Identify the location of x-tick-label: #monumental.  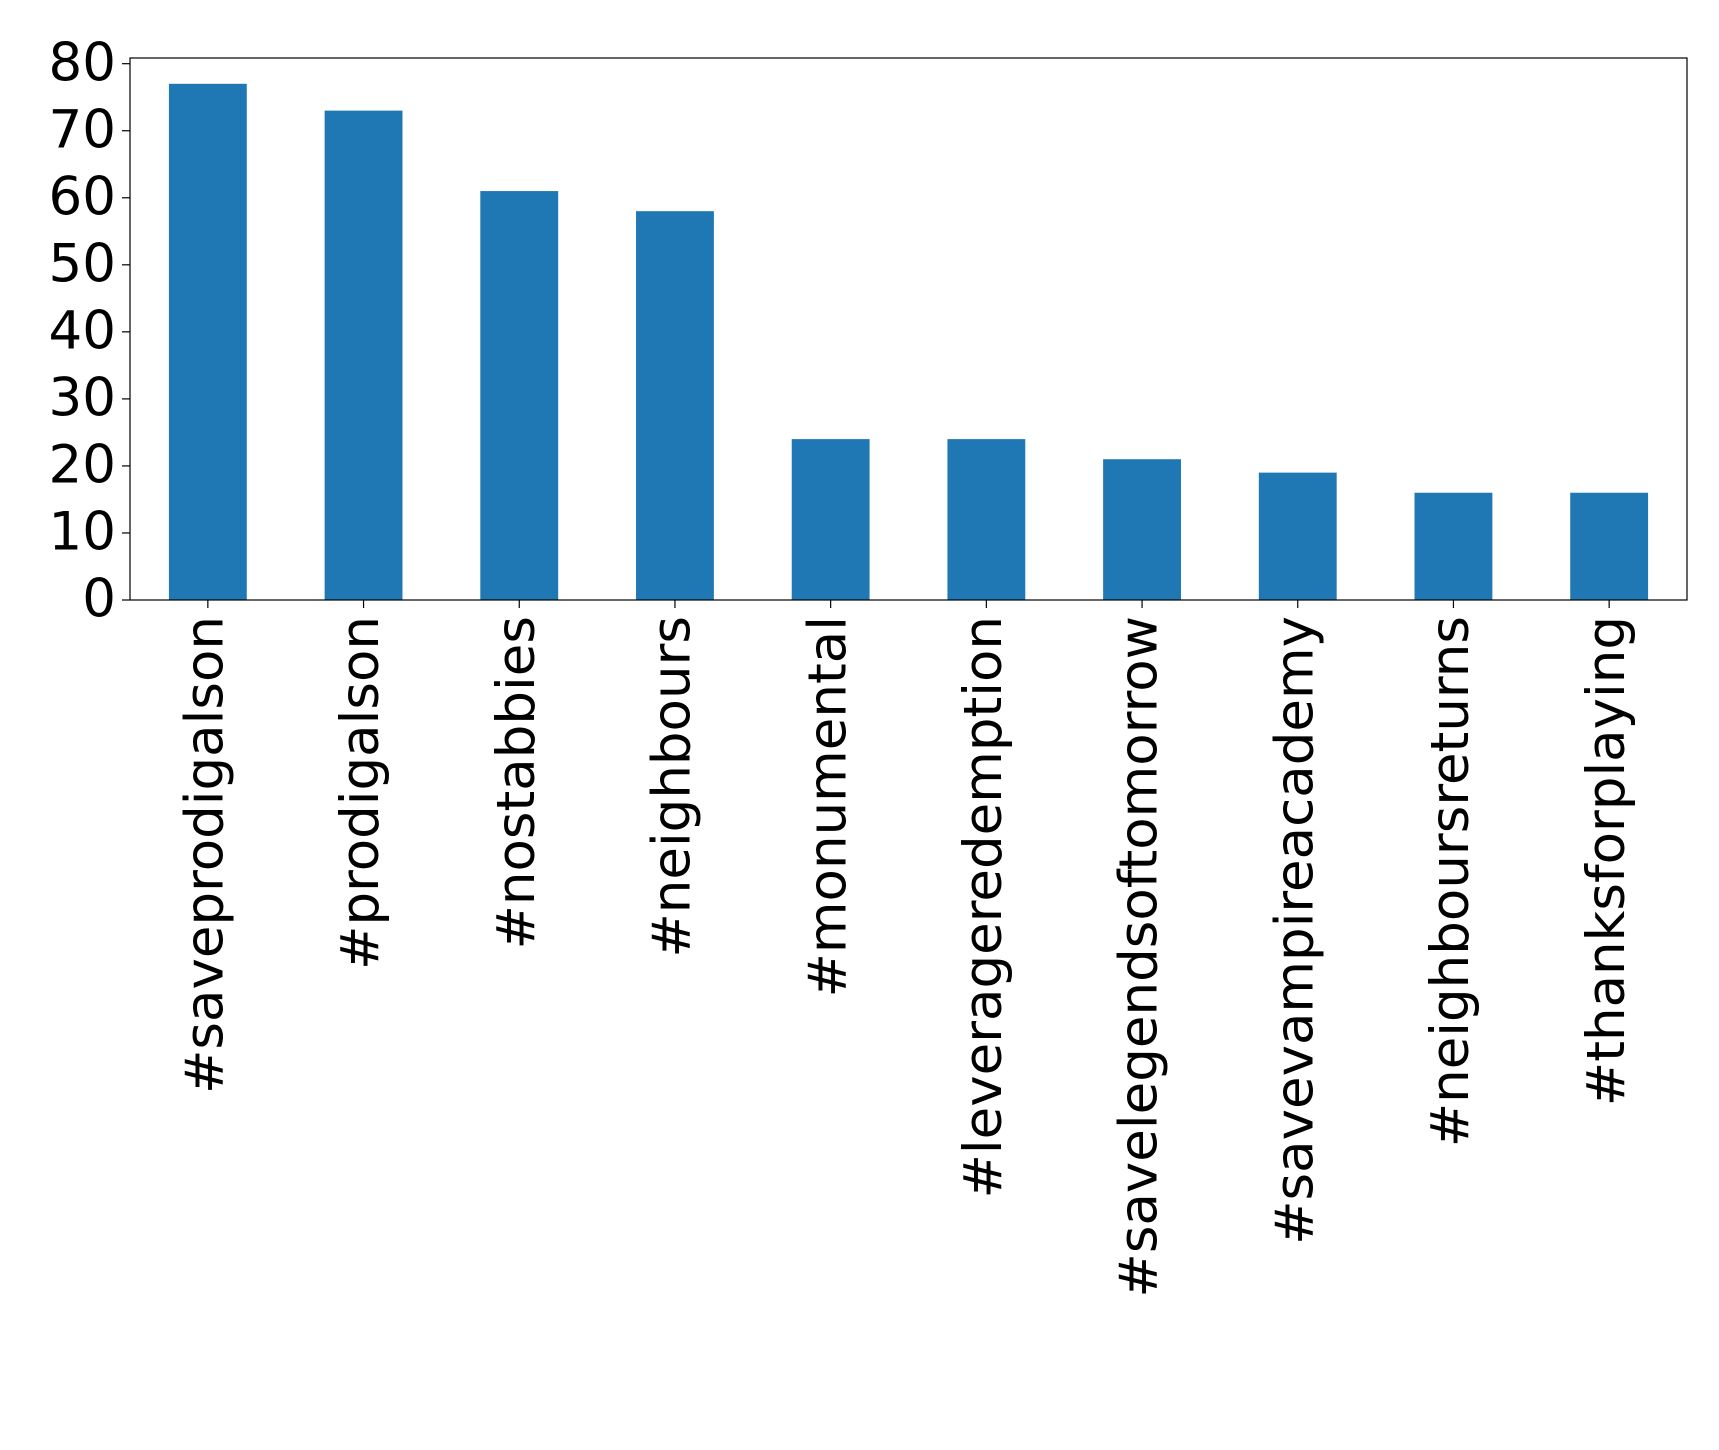
(827, 806).